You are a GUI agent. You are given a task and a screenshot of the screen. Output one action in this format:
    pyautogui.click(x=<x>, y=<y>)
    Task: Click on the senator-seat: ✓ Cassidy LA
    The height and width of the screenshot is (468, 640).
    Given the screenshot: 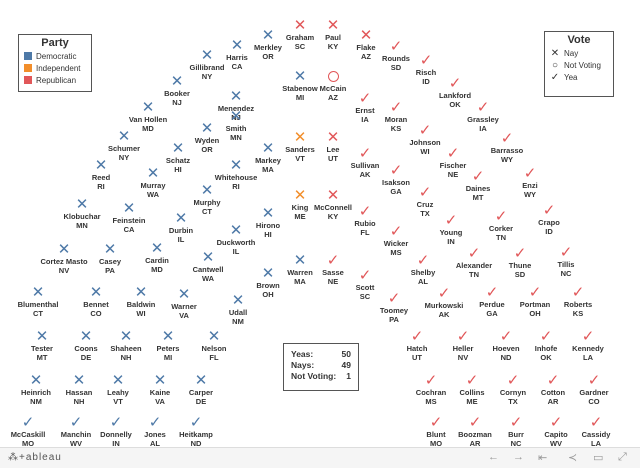 What is the action you would take?
    pyautogui.click(x=596, y=431)
    